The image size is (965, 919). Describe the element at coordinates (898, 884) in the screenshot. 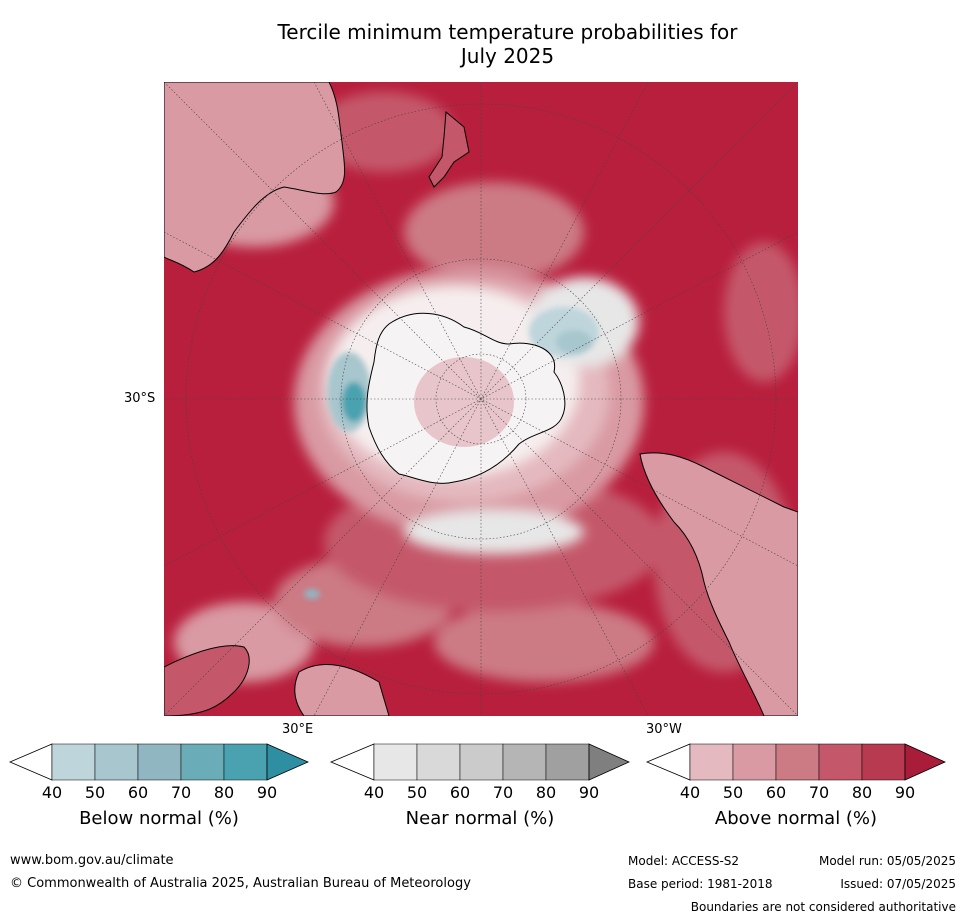

I see `issued-text: Issued: 07/05/2025` at that location.